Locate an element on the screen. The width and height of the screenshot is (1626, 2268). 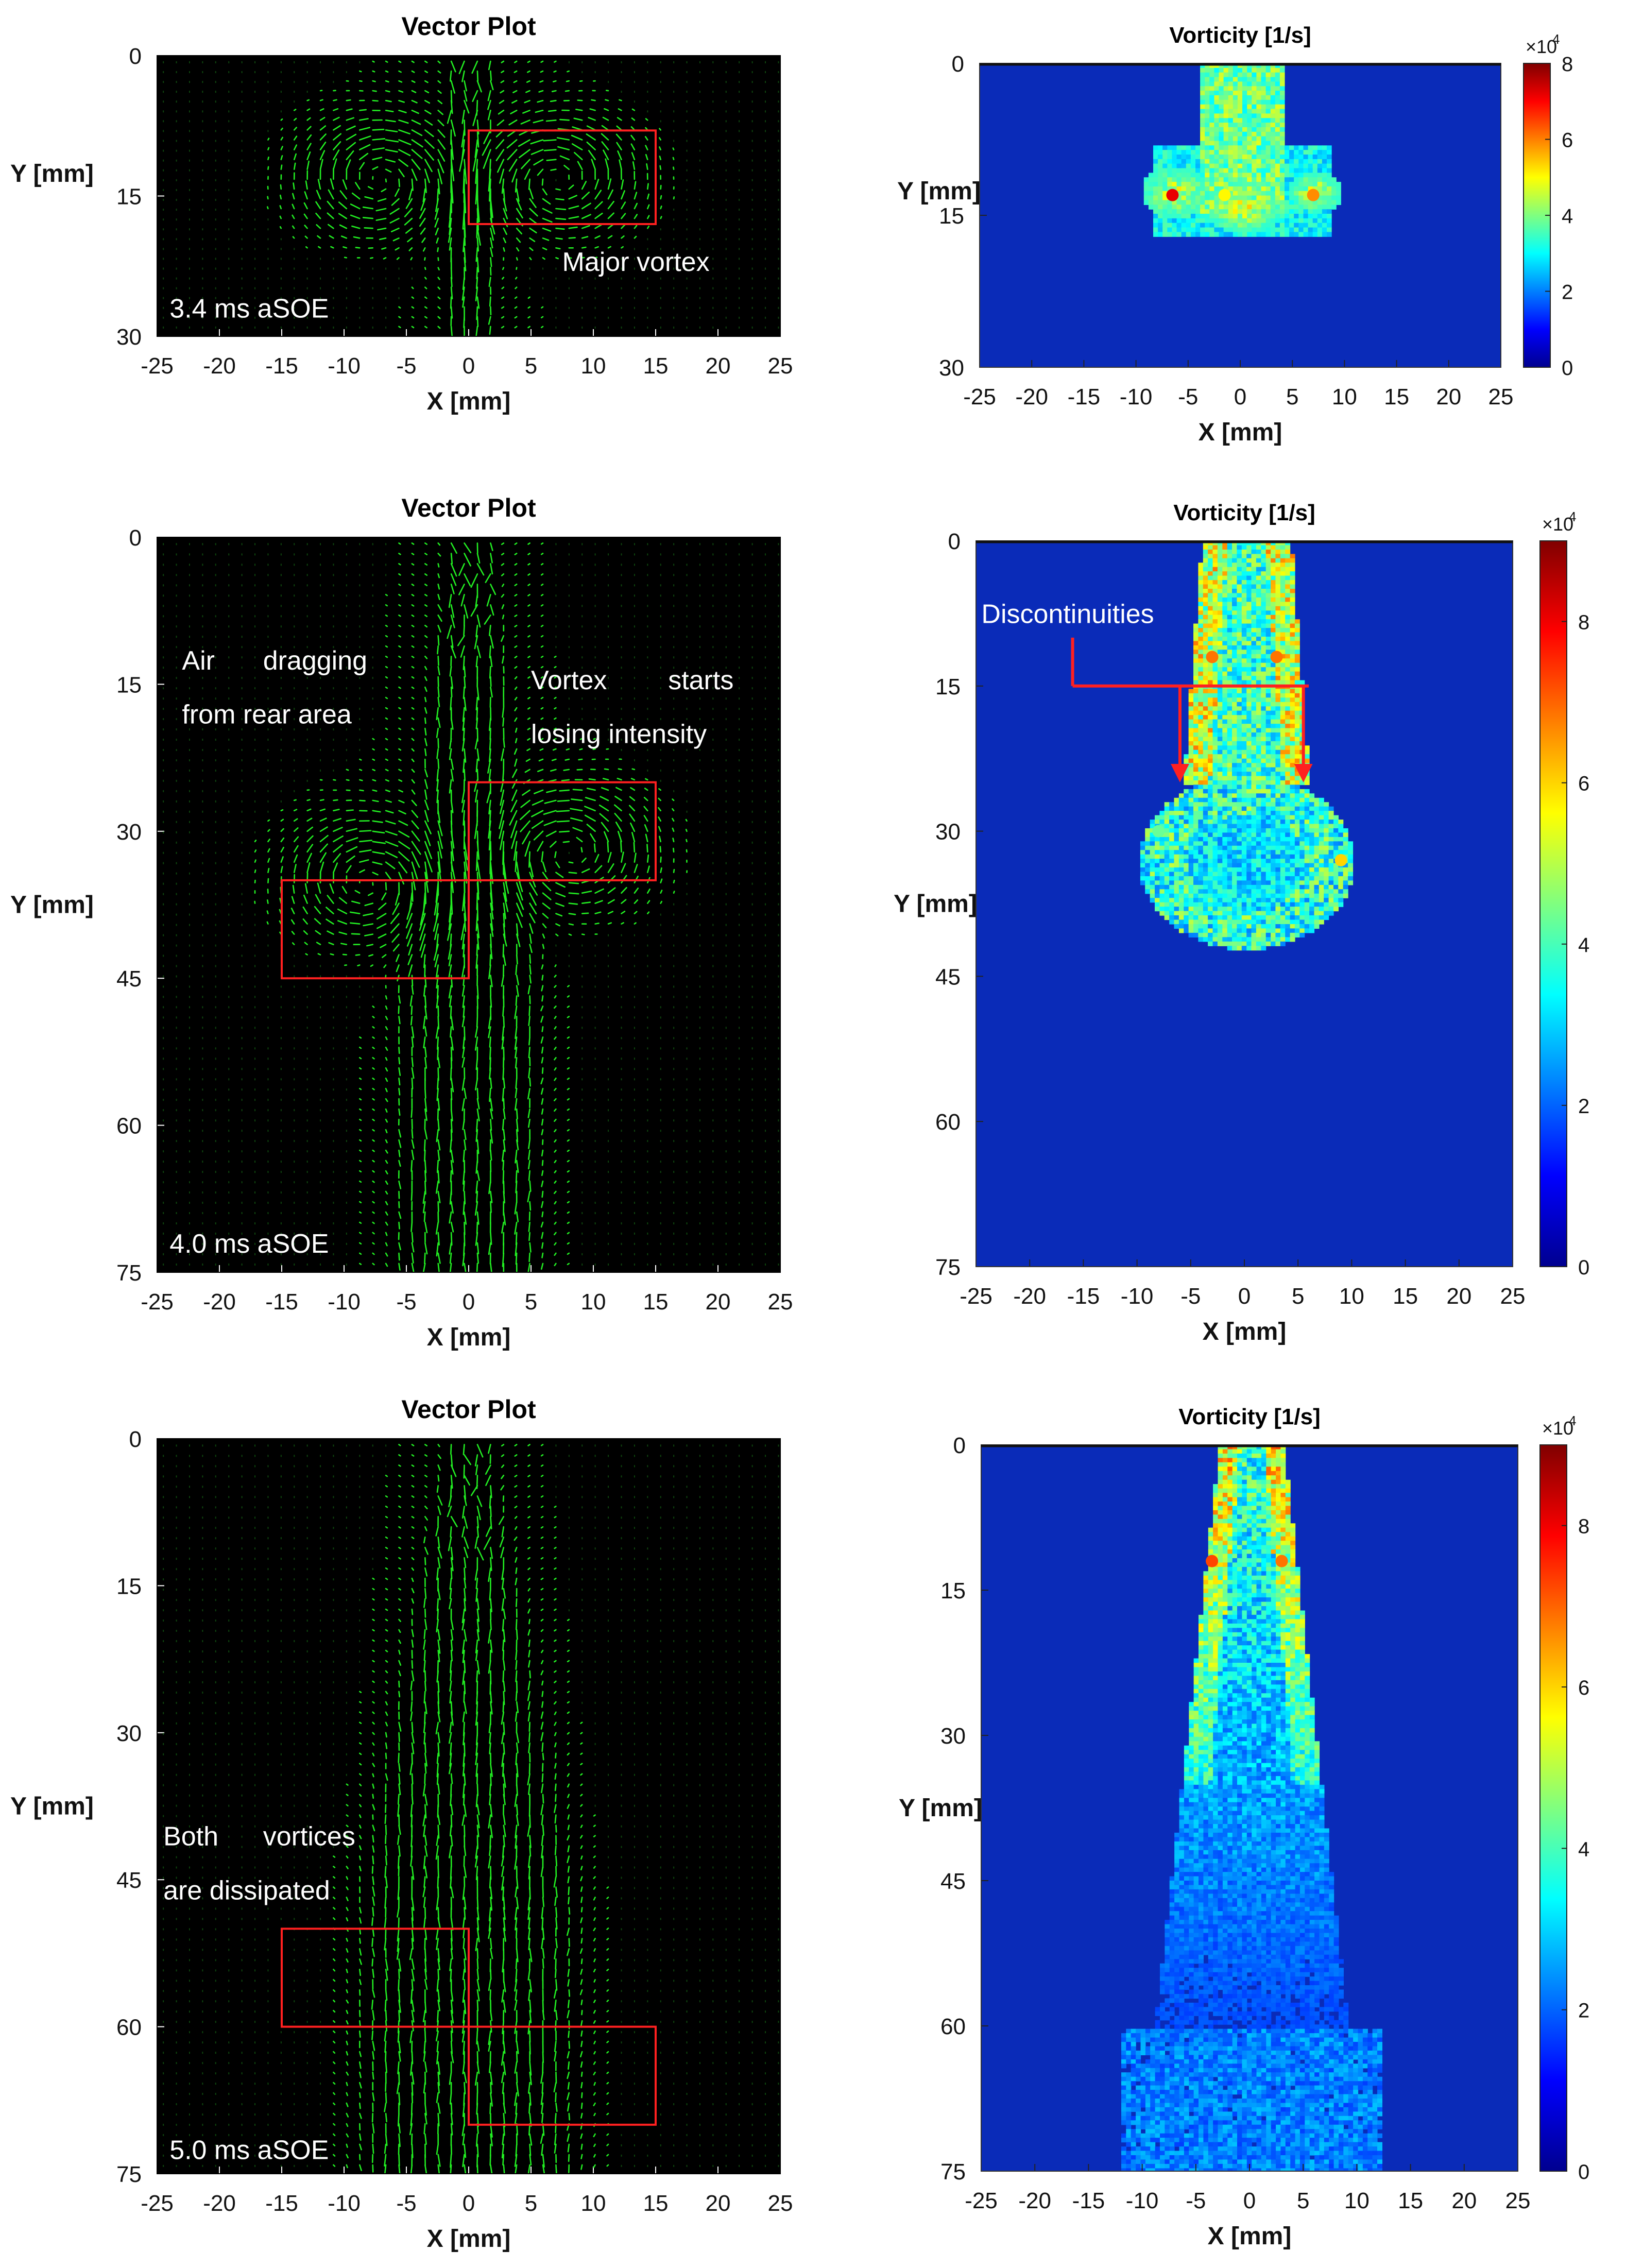
annotation-text: Air is located at coordinates (198, 661).